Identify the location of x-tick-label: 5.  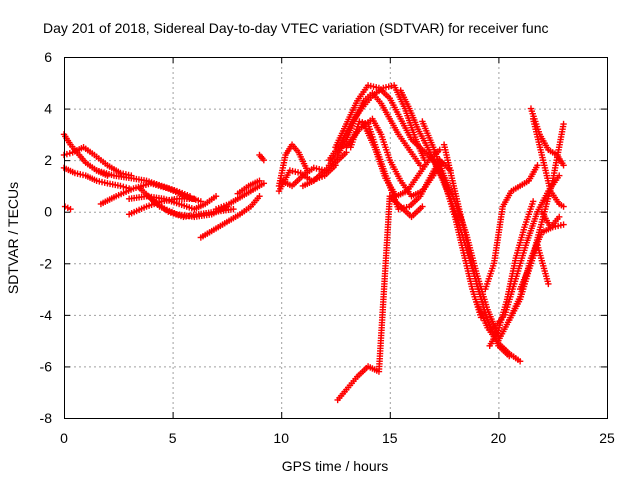
(173, 438).